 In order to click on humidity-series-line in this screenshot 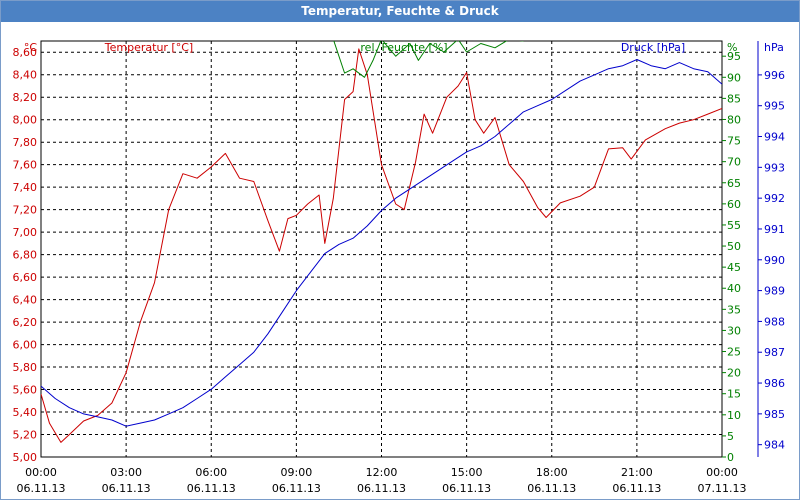, I will do `click(428, 59)`.